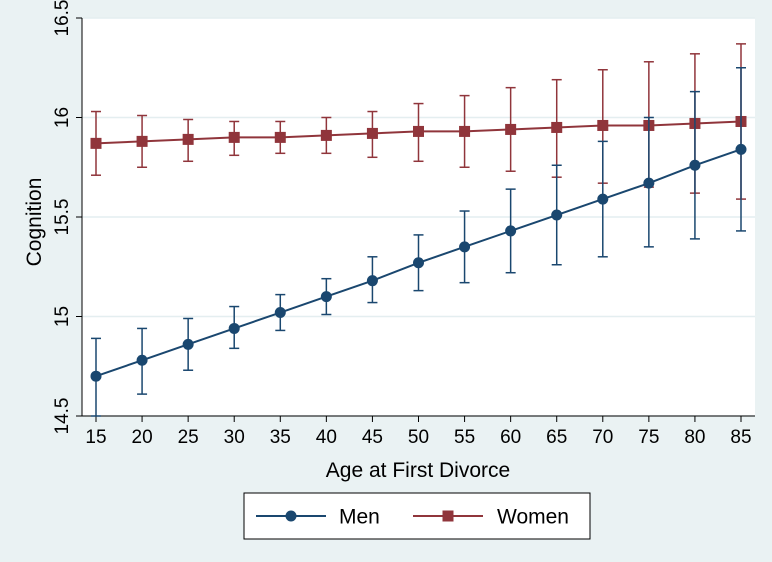  What do you see at coordinates (359, 517) in the screenshot?
I see `legend-label-men: Men` at bounding box center [359, 517].